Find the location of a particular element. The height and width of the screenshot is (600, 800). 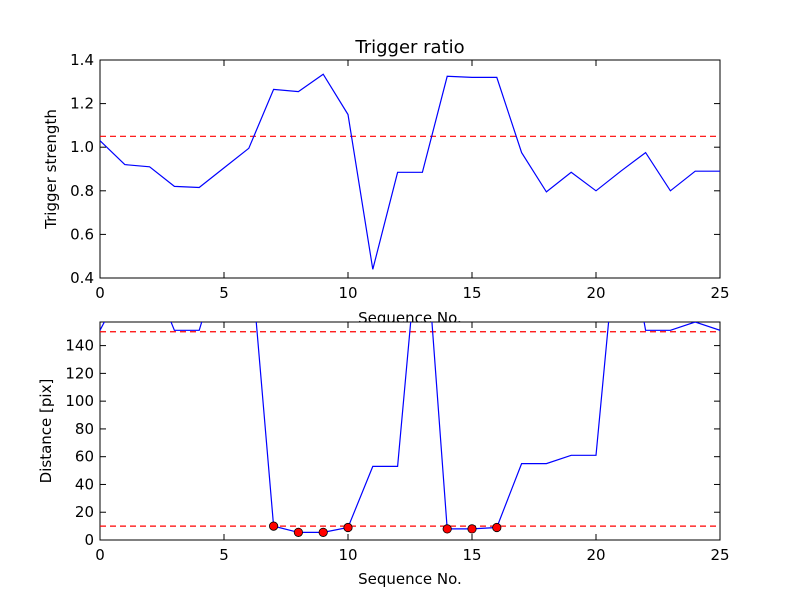

top-y-tick-label: 0.6 is located at coordinates (82, 234).